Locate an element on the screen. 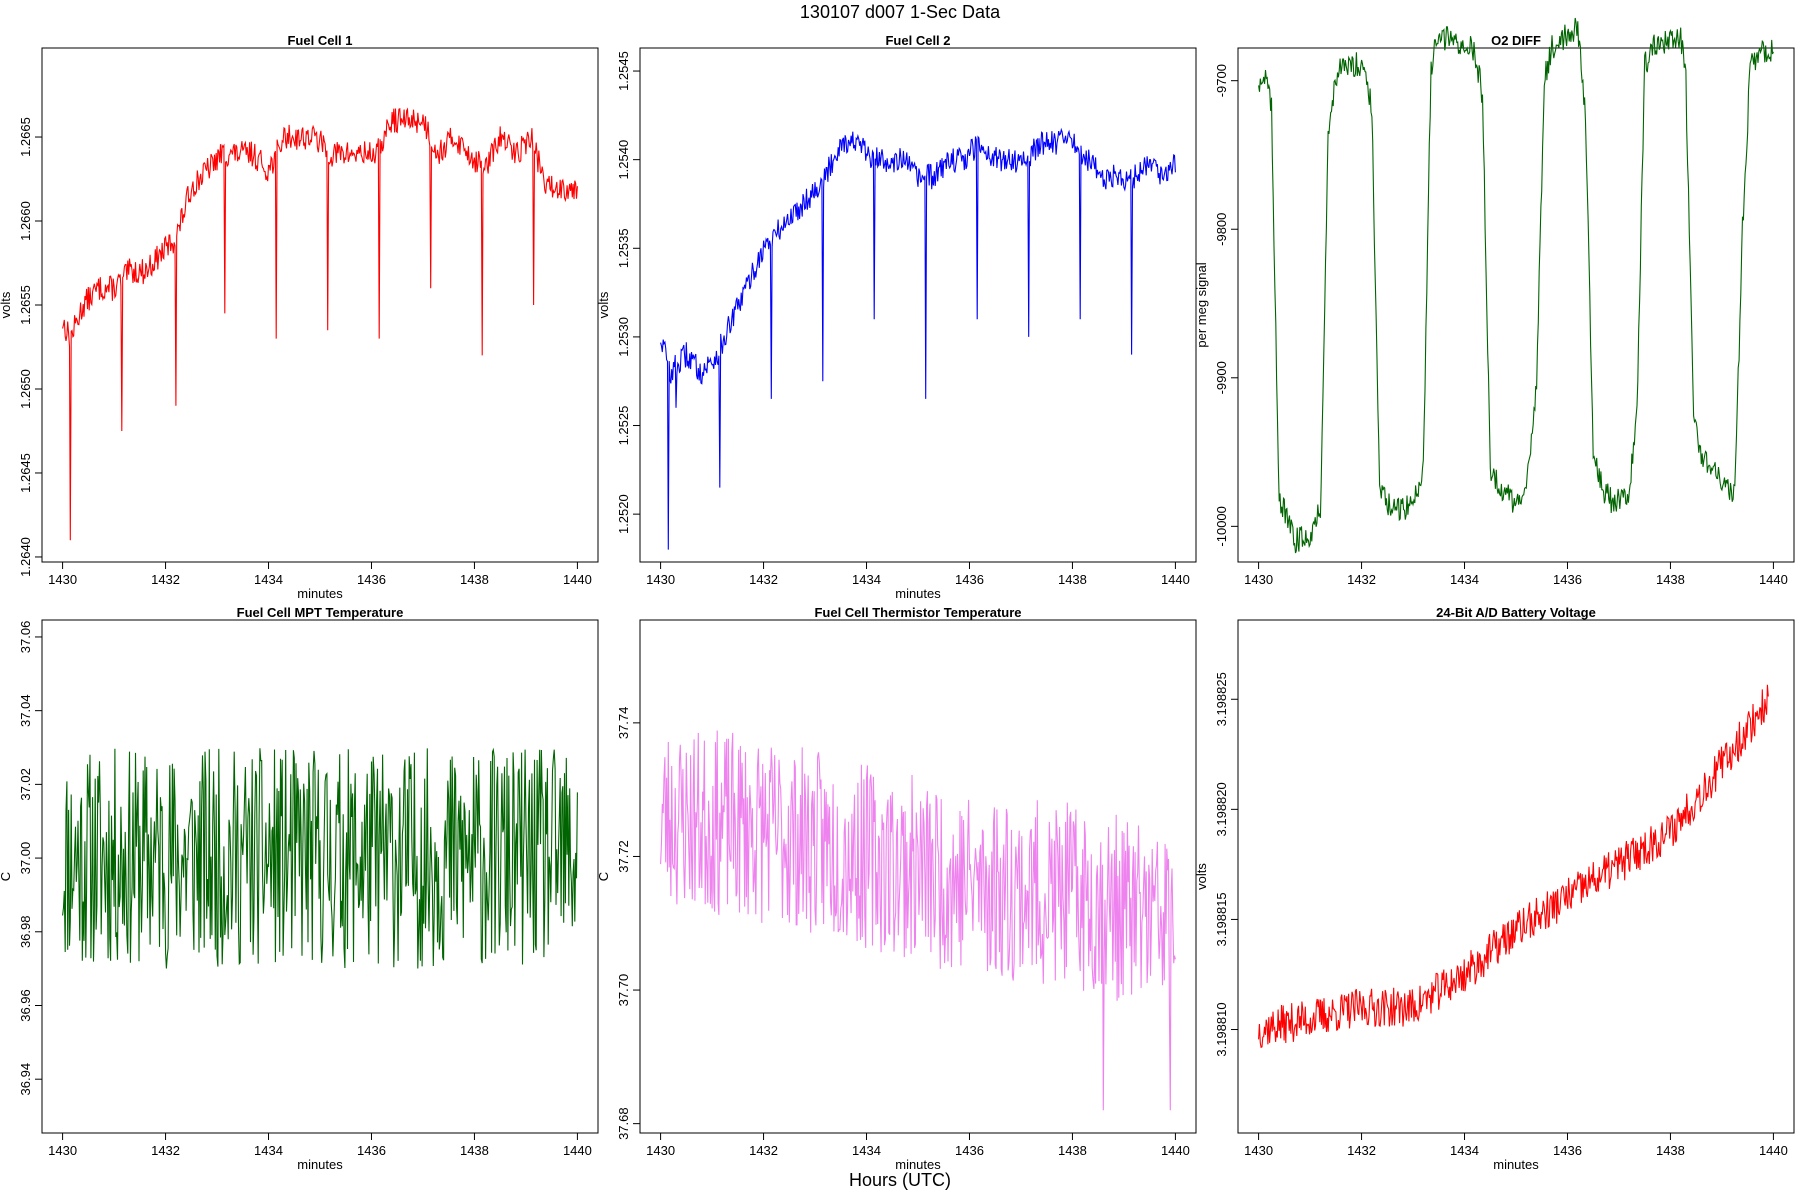 The width and height of the screenshot is (1800, 1200). y-tick-label: -9700 is located at coordinates (1221, 80).